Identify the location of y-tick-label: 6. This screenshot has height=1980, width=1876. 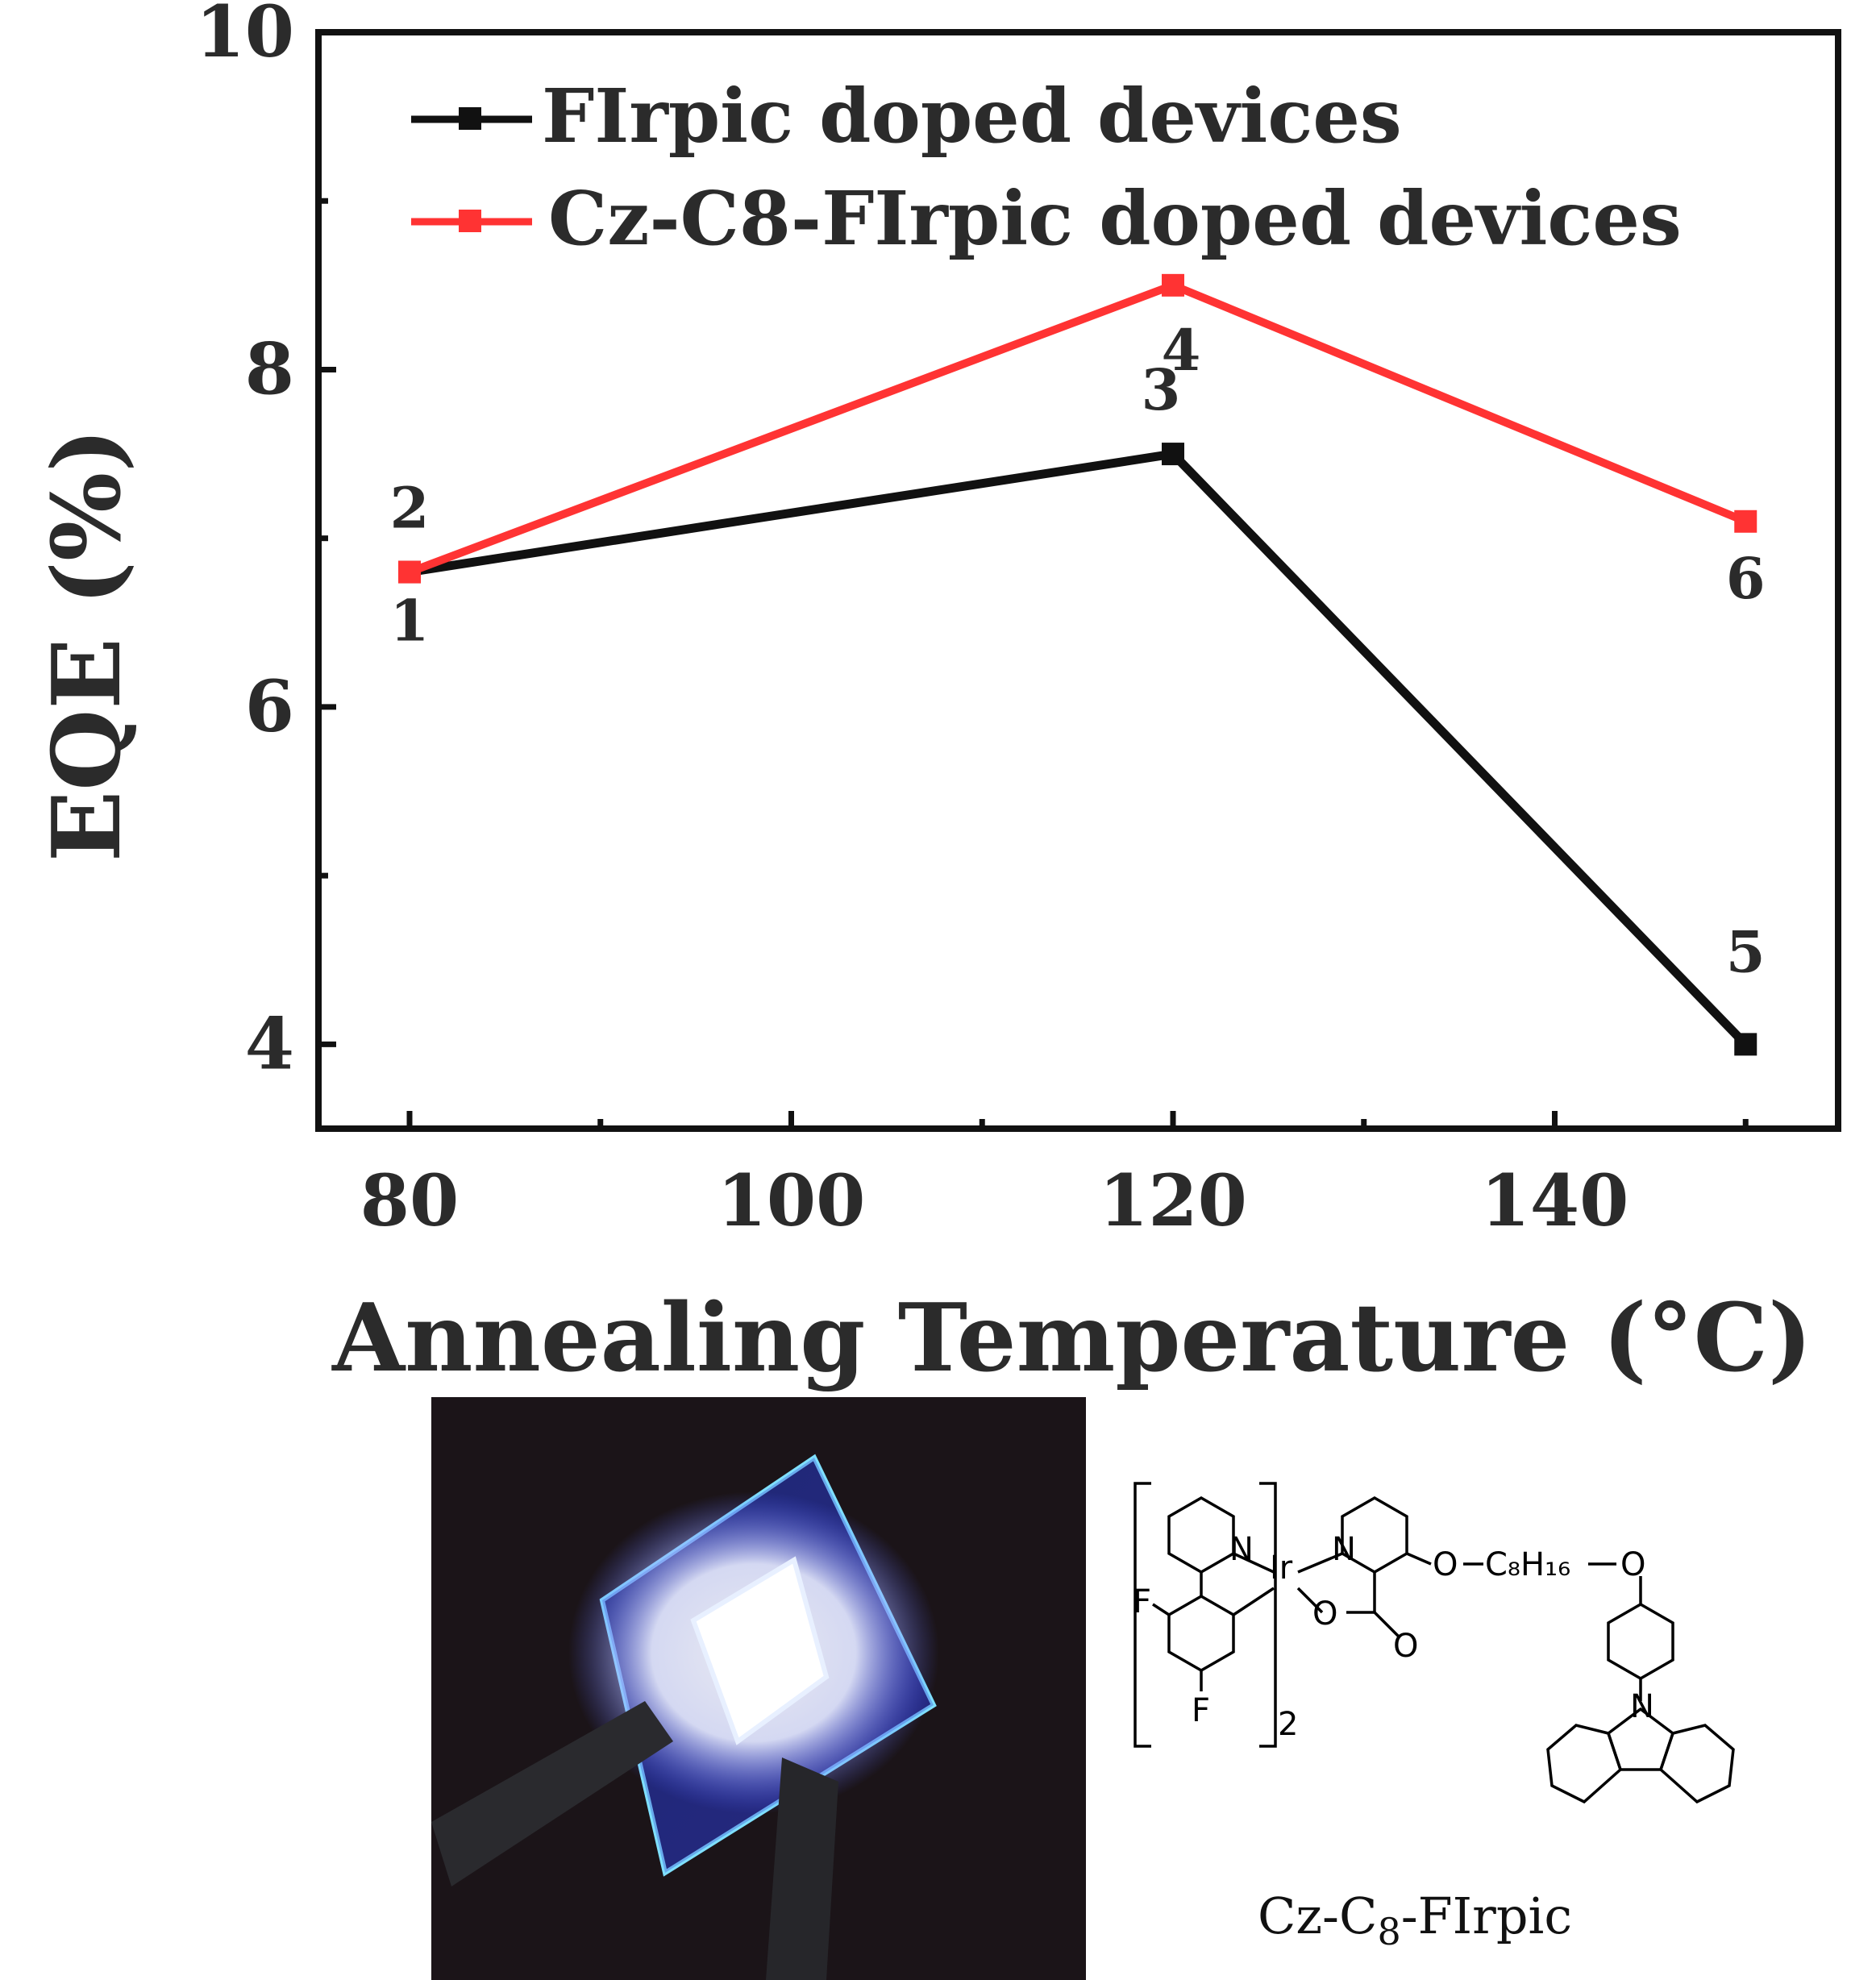
(269, 706).